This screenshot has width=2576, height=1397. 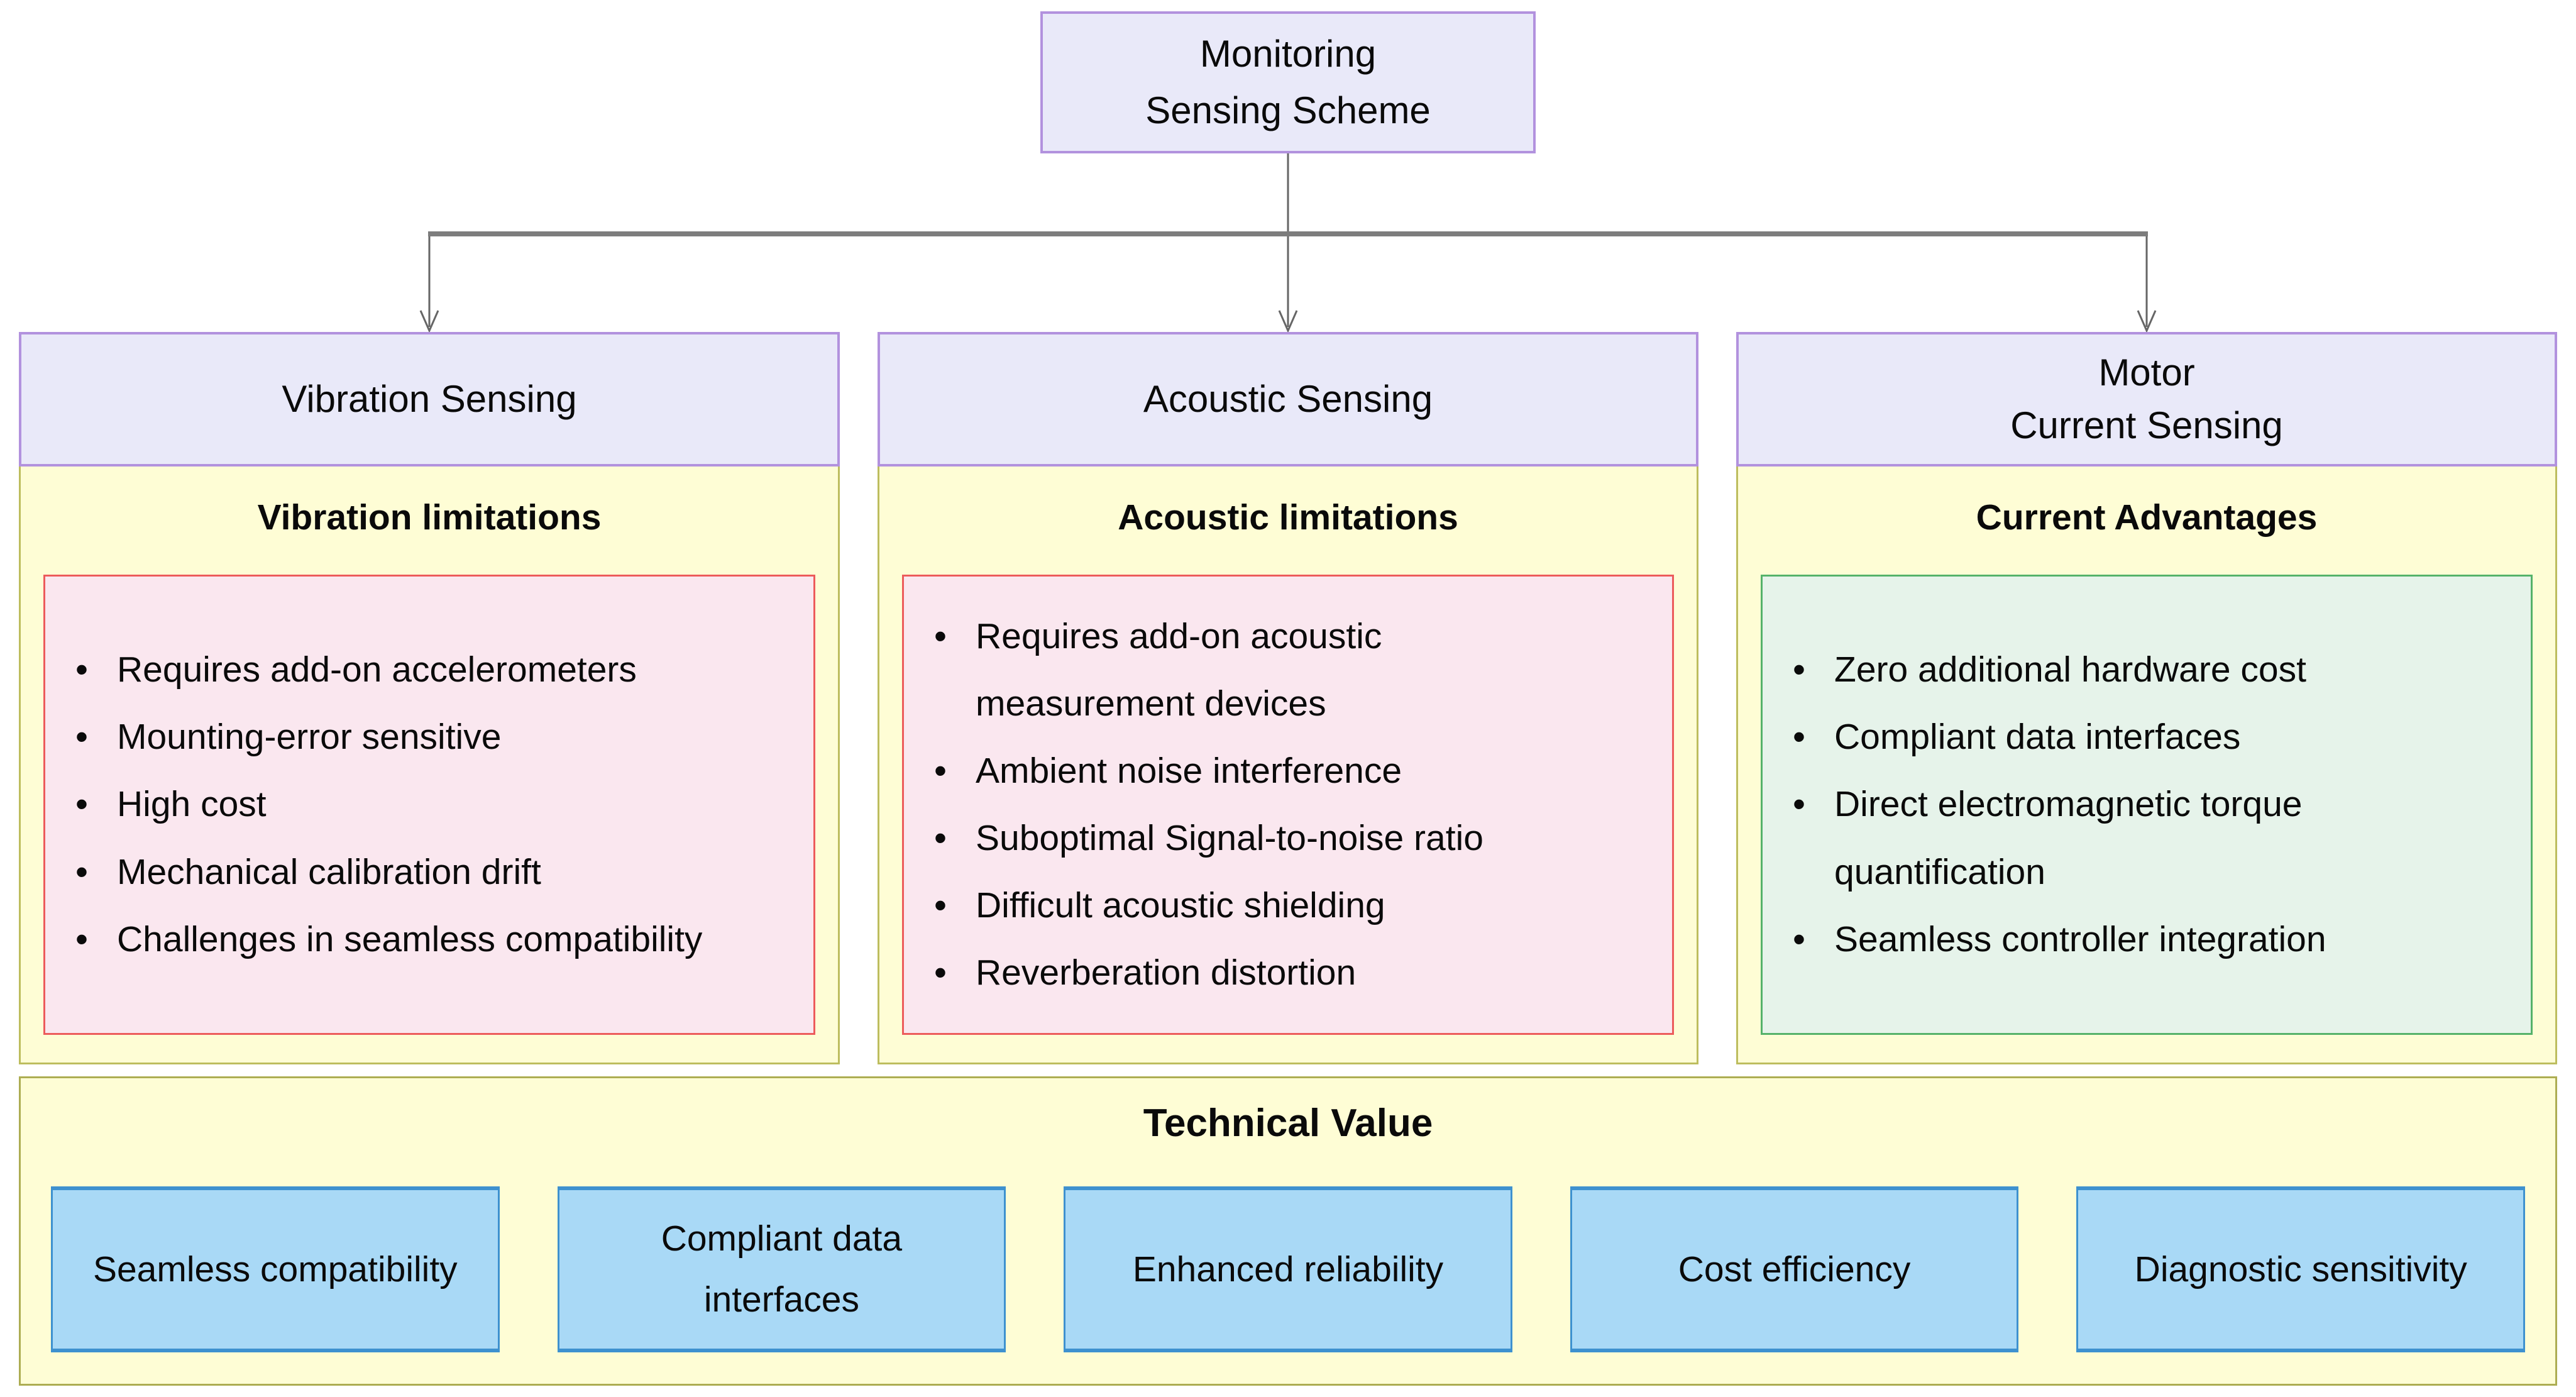 I want to click on list-item: Requires add-on accelerometers, so click(x=407, y=670).